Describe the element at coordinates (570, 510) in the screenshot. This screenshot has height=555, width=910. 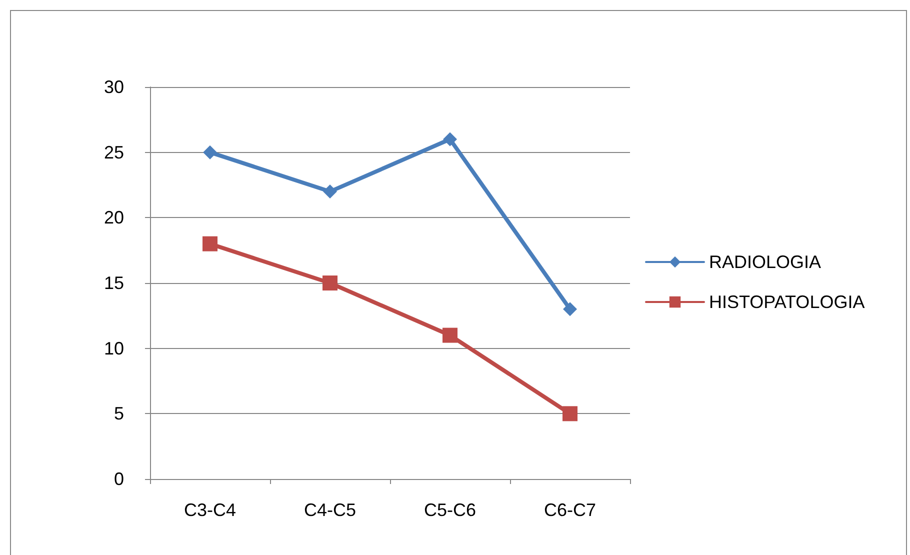
I see `x-tick-label: C6-C7` at that location.